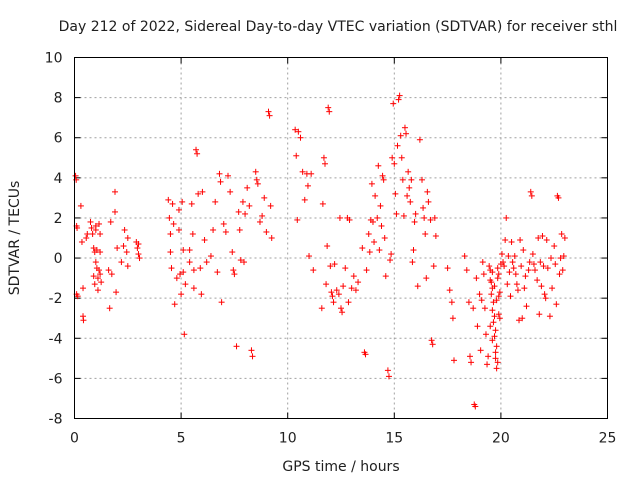 This screenshot has height=480, width=640. What do you see at coordinates (74, 439) in the screenshot?
I see `x-tick-label: 0` at bounding box center [74, 439].